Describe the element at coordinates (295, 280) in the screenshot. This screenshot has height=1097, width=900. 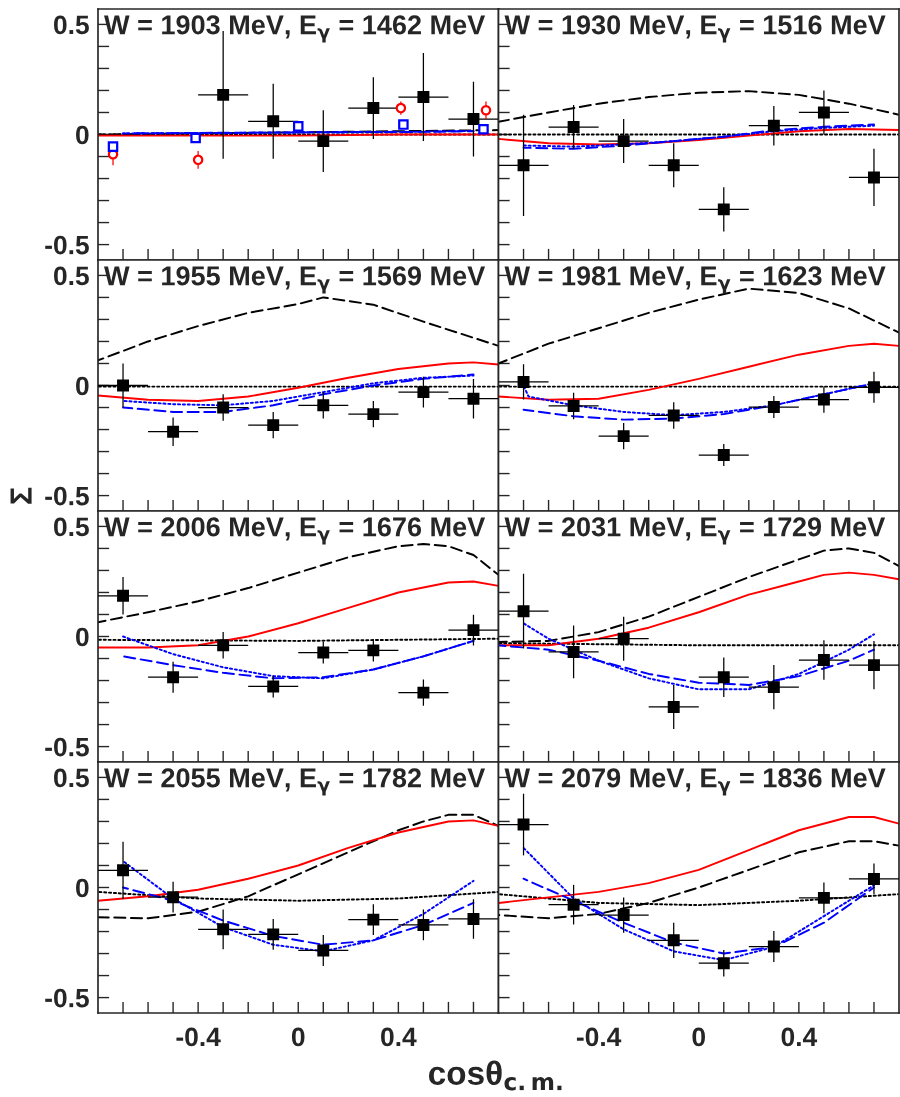
I see `chart-title: W = 1955 MeV, E$_{γ}$ = 1569 MeV` at that location.